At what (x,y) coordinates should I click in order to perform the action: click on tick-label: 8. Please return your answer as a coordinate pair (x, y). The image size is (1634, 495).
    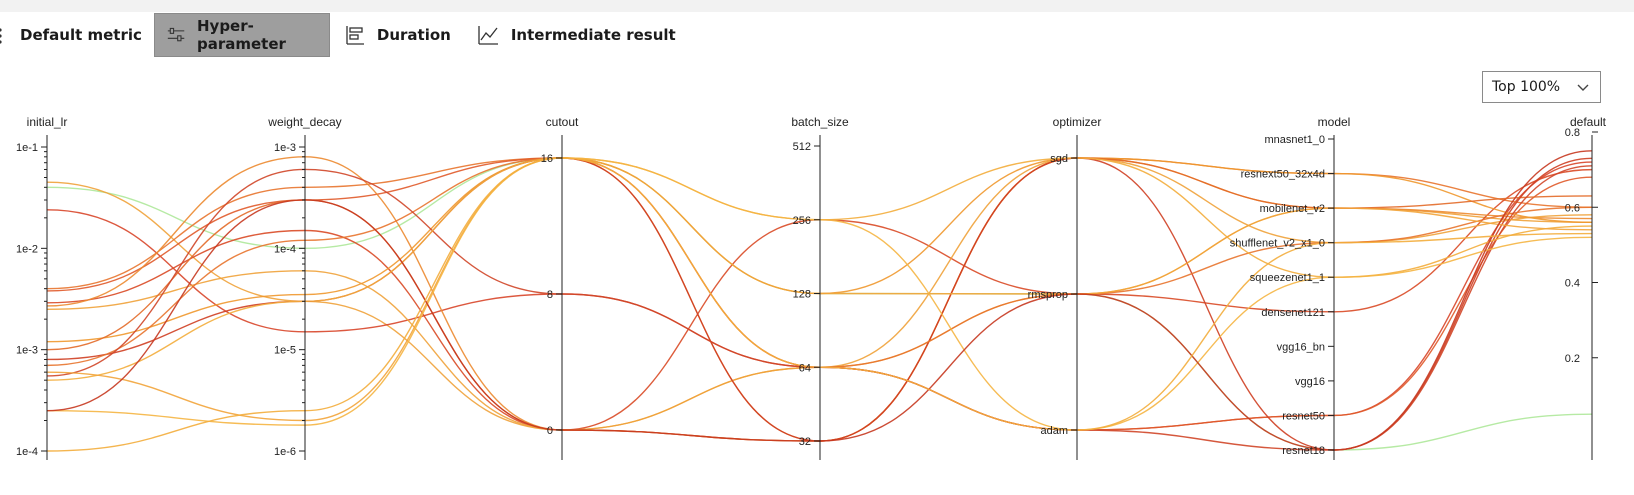
    Looking at the image, I should click on (550, 295).